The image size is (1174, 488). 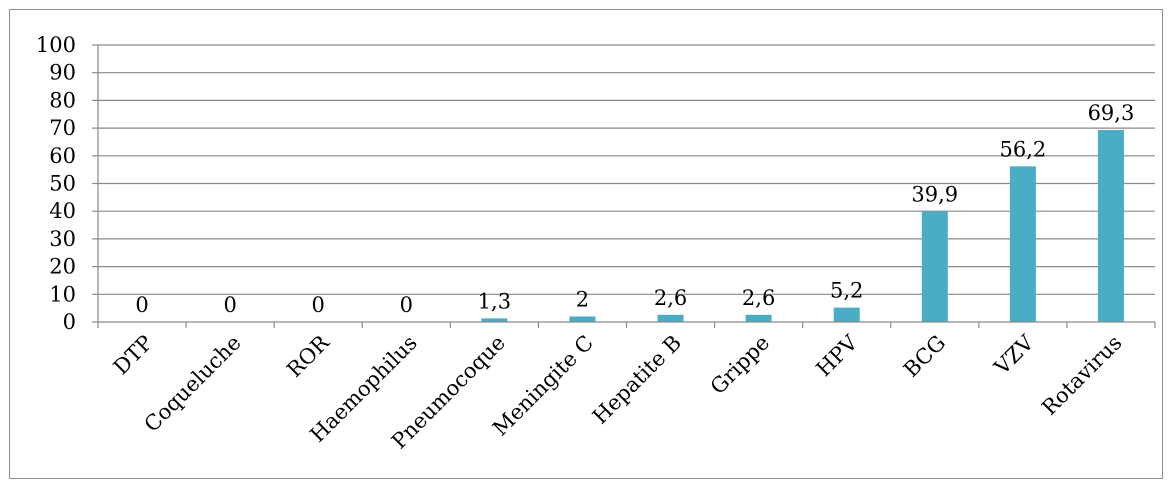 I want to click on y-tick-label: 100, so click(x=56, y=45).